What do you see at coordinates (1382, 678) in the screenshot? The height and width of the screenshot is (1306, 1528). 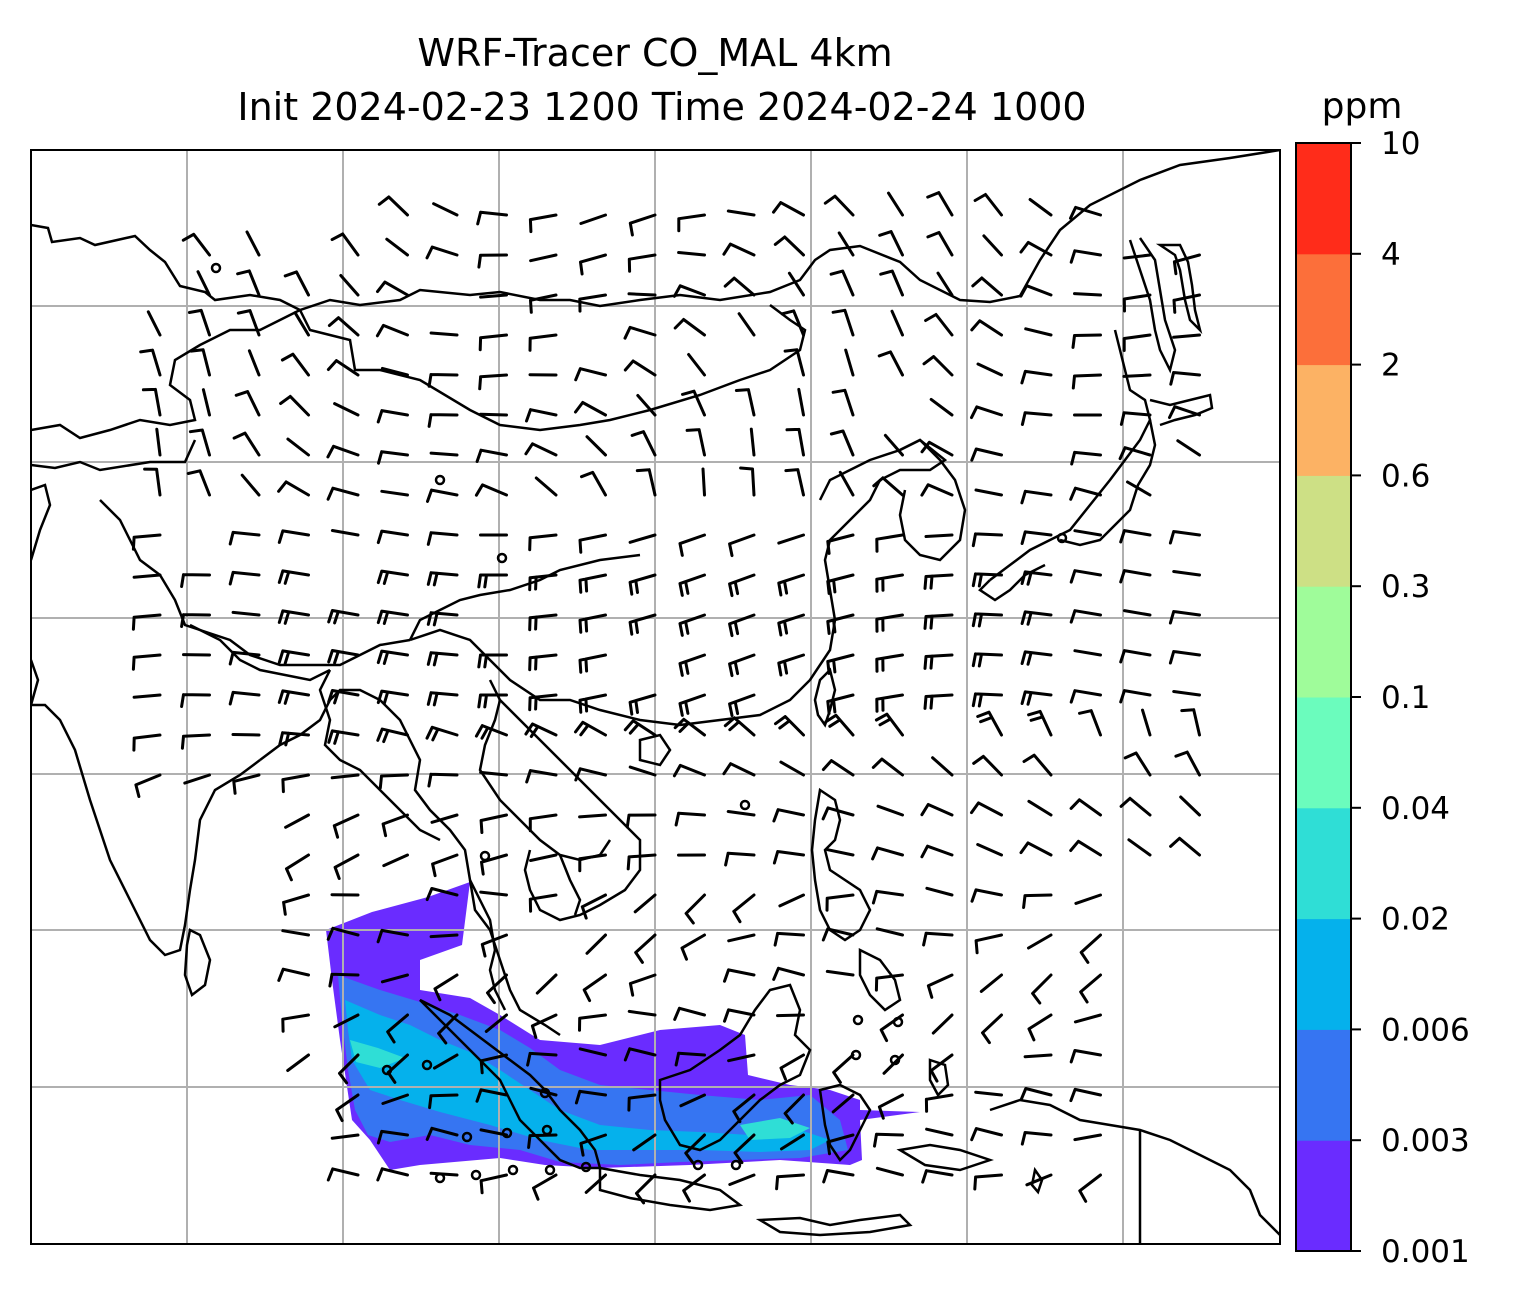 I see `colorbar: ppm 0.001 0.003 0.006 0.02 0.04 0.1 0.3 0.6 2 4 10` at bounding box center [1382, 678].